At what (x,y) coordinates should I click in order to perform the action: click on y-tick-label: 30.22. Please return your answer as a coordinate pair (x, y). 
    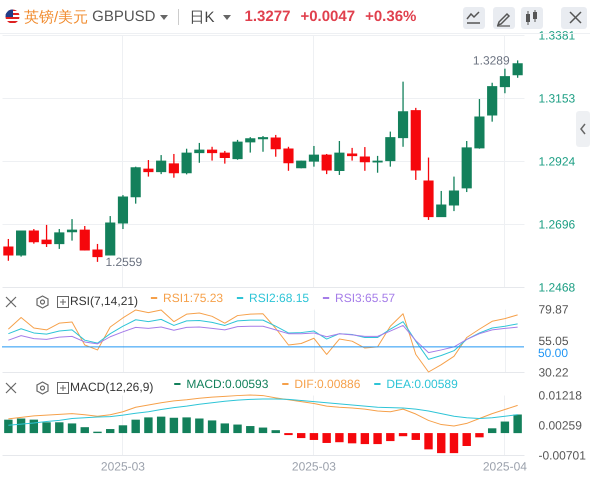
    Looking at the image, I should click on (553, 373).